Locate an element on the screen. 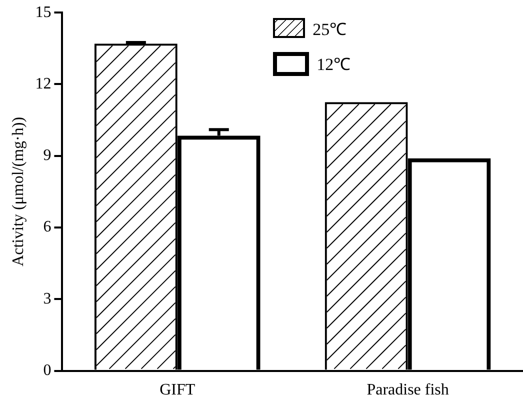 The height and width of the screenshot is (415, 523). y-tick-label: 3 is located at coordinates (47, 299).